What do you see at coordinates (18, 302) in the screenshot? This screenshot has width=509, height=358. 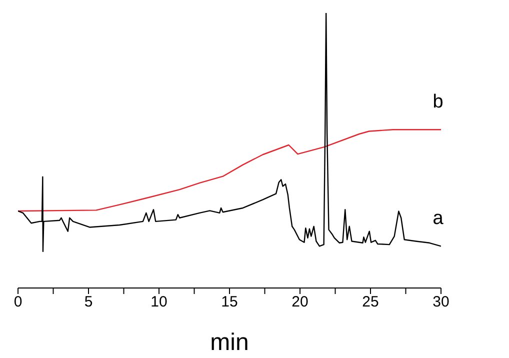 I see `x-tick-label: 0` at bounding box center [18, 302].